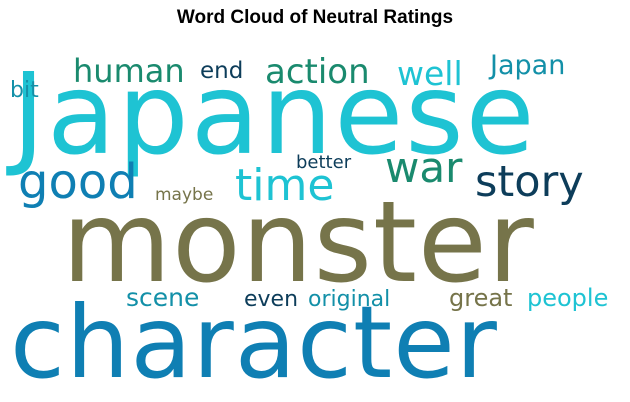  Describe the element at coordinates (430, 73) in the screenshot. I see `word-well: well` at that location.